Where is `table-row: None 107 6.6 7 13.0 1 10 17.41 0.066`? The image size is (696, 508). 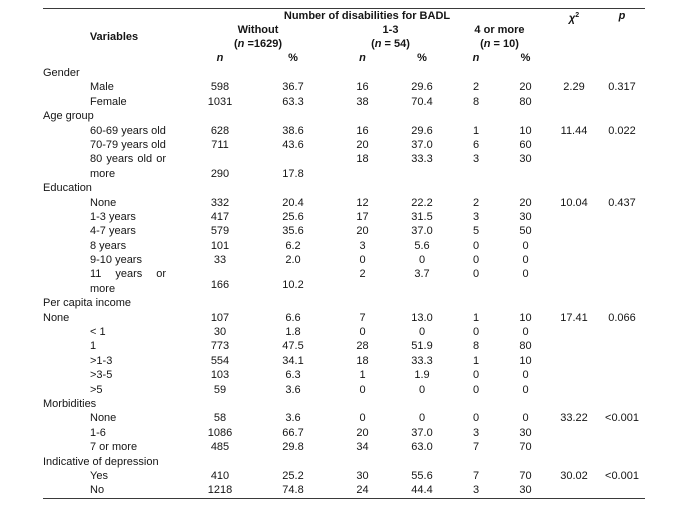 table-row: None 107 6.6 7 13.0 1 10 17.41 0.066 is located at coordinates (344, 318).